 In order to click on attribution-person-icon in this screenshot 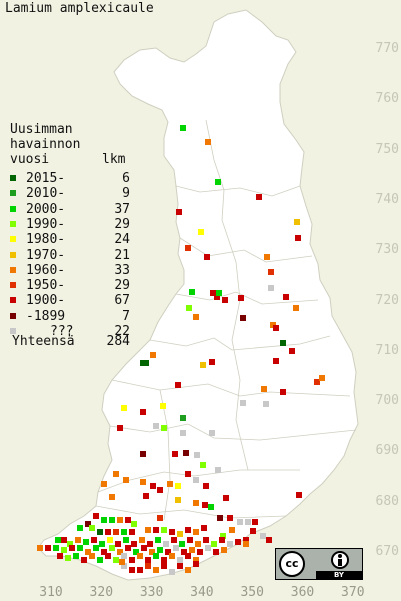, I will do `click(340, 560)`.